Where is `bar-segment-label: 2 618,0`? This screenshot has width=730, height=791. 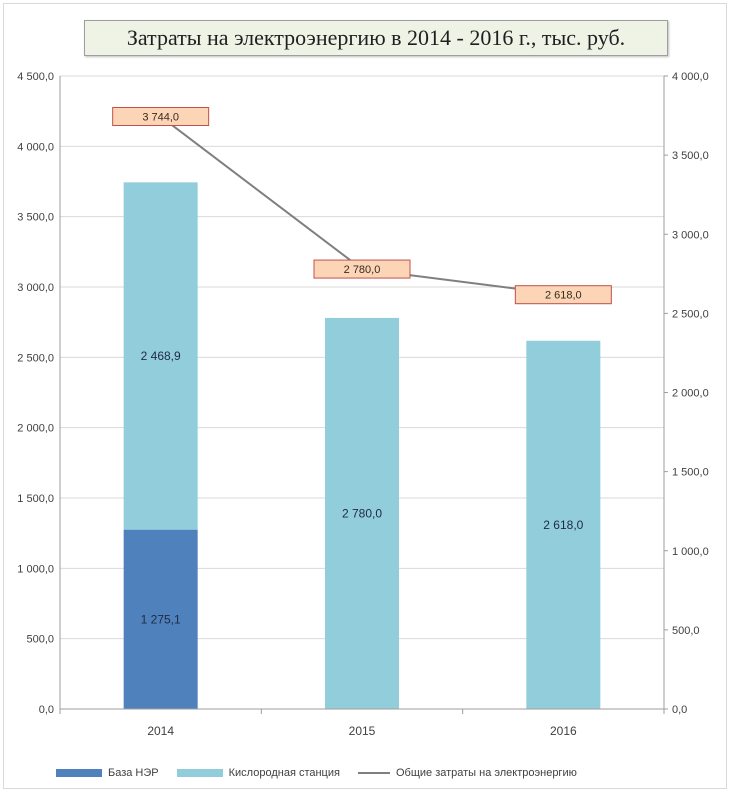
bar-segment-label: 2 618,0 is located at coordinates (563, 525).